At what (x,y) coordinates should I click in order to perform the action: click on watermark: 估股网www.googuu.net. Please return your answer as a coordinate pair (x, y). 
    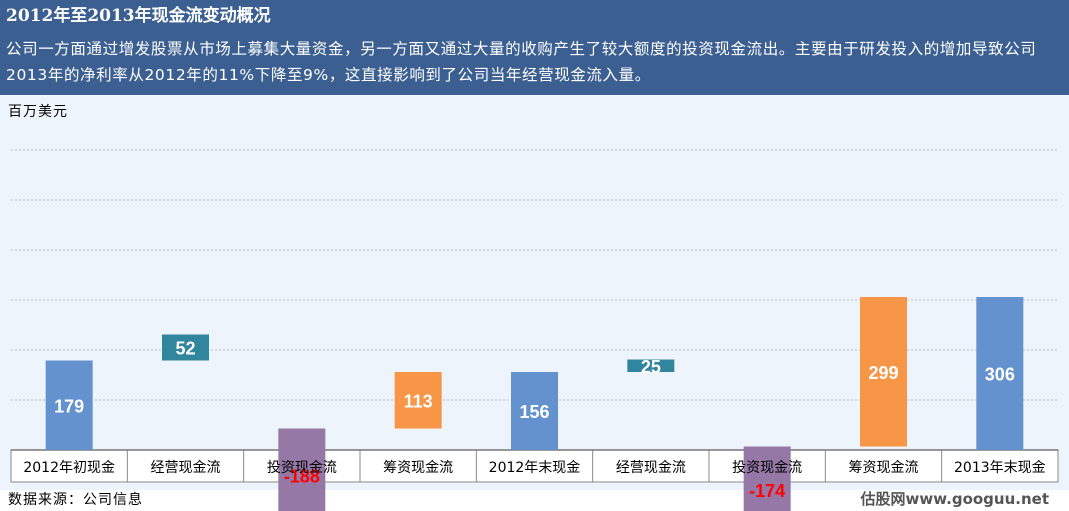
    Looking at the image, I should click on (954, 499).